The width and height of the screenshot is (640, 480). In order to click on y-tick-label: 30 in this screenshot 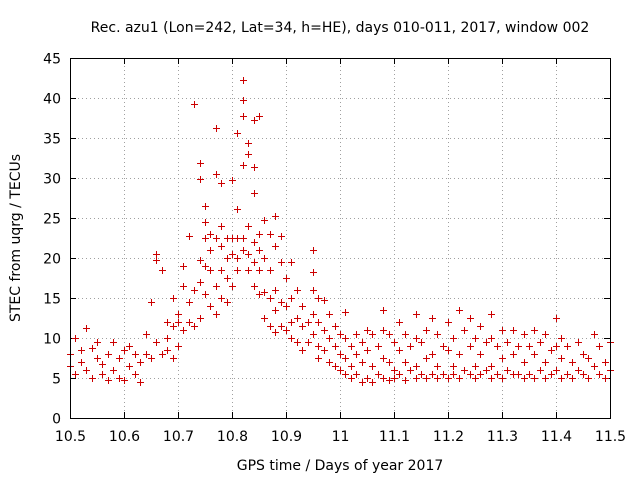, I will do `click(52, 180)`.